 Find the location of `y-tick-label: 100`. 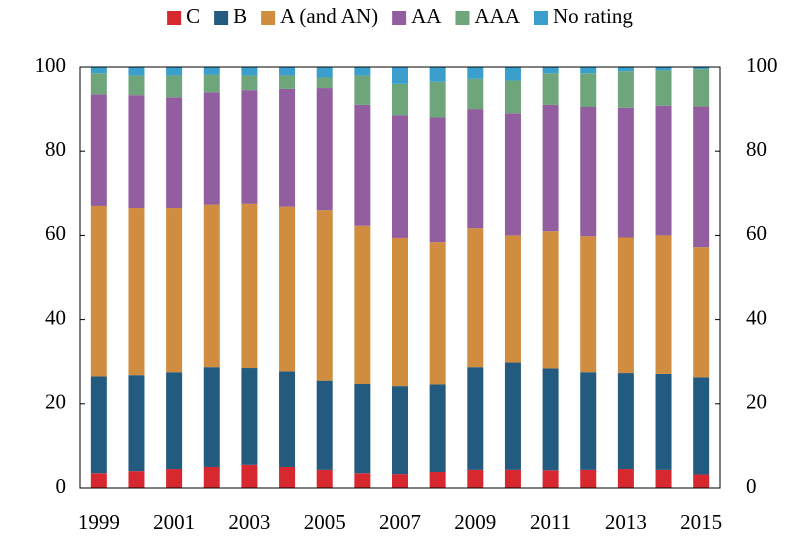

y-tick-label: 100 is located at coordinates (51, 65).